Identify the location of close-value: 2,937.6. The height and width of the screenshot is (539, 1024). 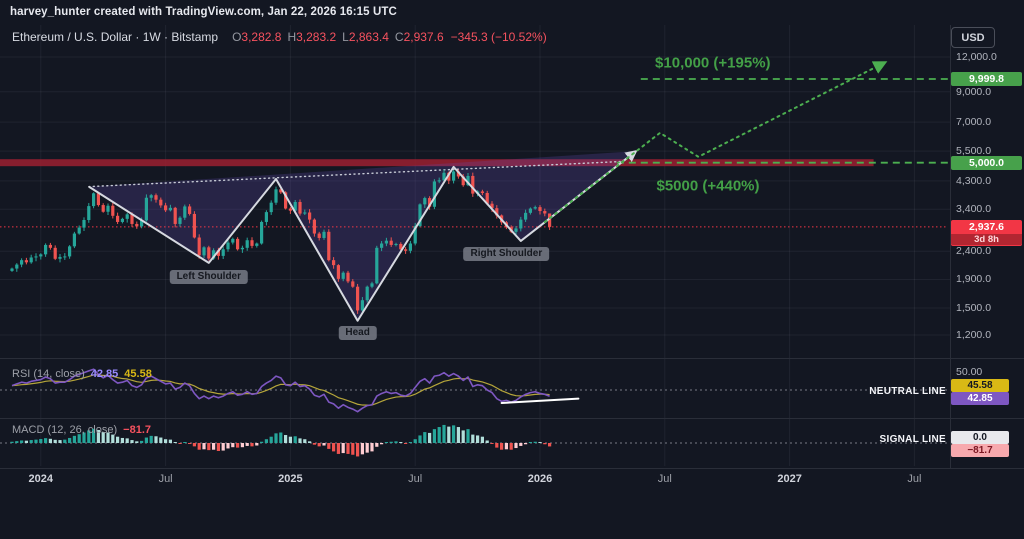
(423, 37).